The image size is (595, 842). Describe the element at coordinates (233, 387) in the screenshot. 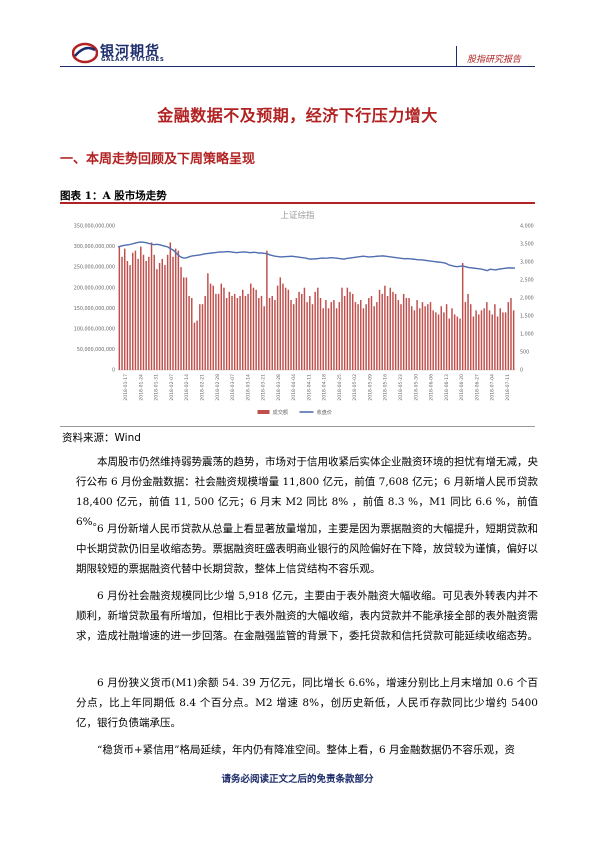

I see `x-axis-tick-label: 2018-03-07` at that location.